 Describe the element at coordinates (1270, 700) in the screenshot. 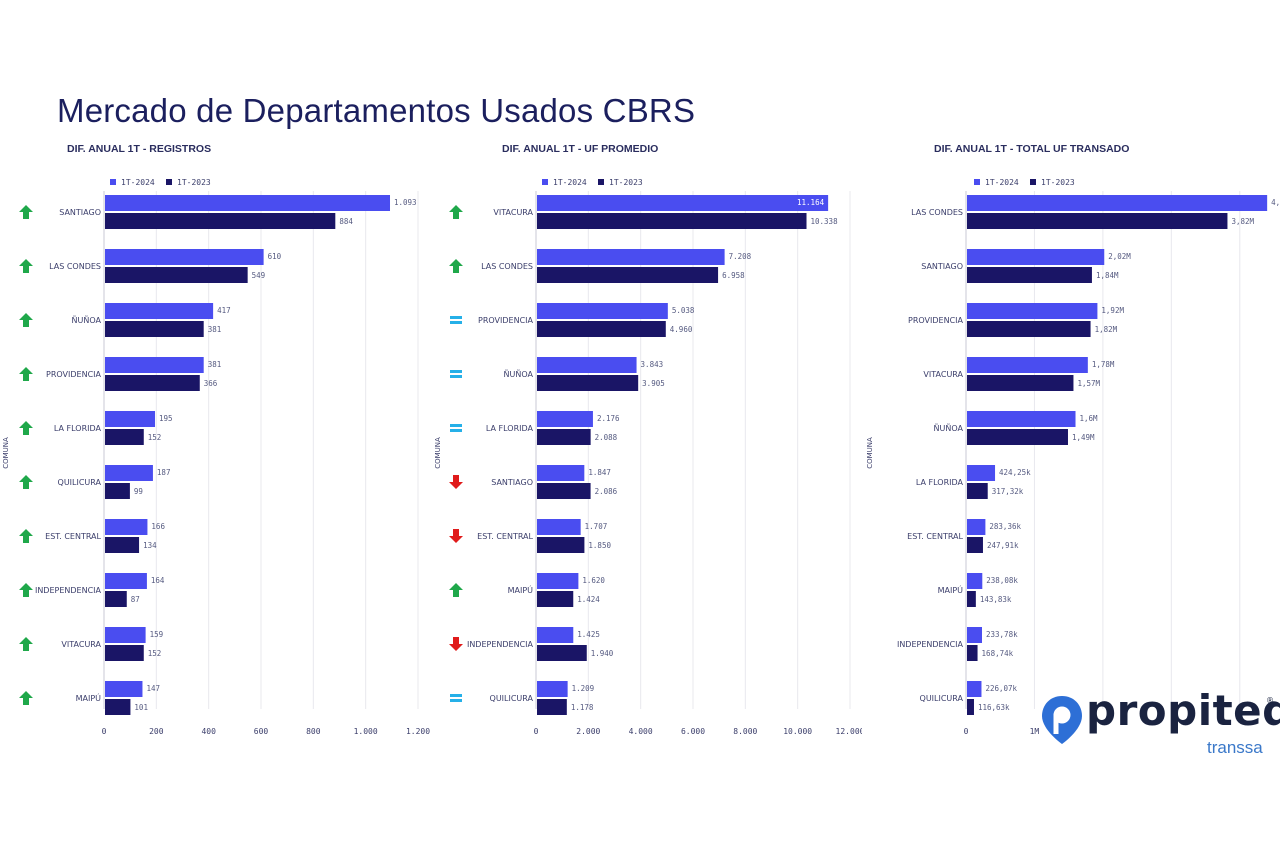

I see `registered-mark: ®` at that location.